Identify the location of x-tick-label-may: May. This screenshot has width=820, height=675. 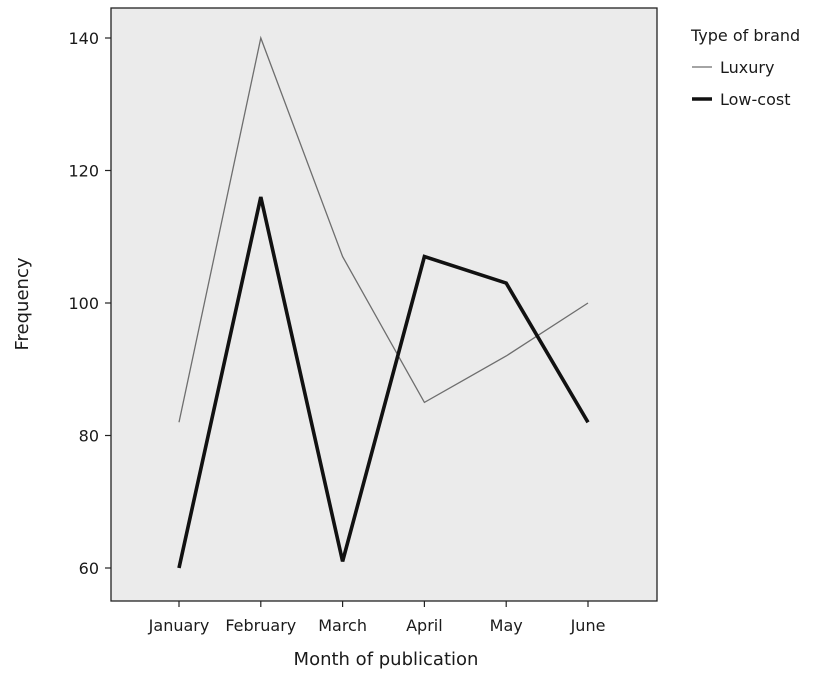
(506, 625).